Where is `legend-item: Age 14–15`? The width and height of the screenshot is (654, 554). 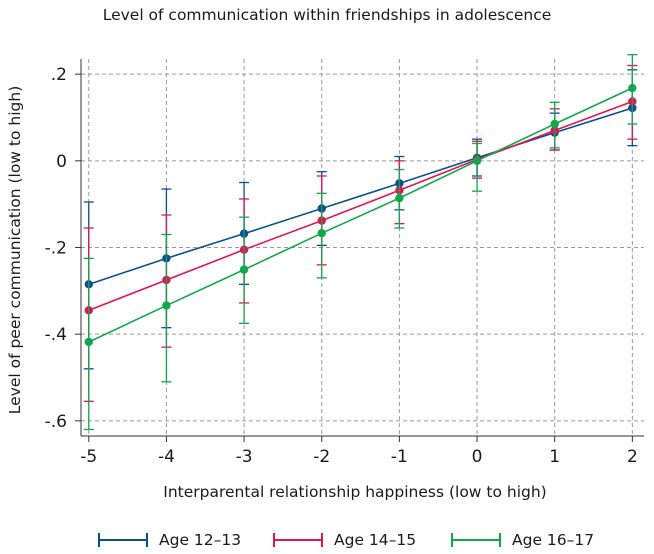 legend-item: Age 14–15 is located at coordinates (344, 540).